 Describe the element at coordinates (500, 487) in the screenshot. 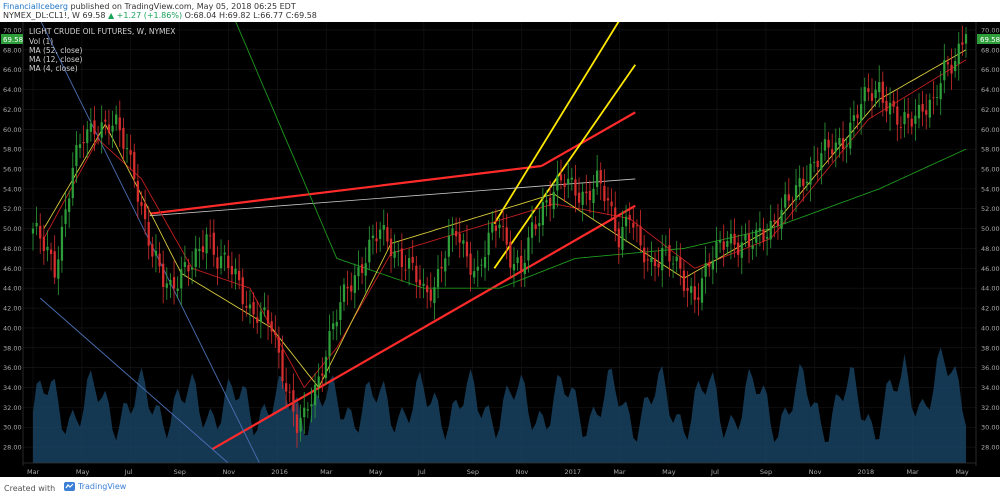

I see `footer: Created with TradingView` at that location.